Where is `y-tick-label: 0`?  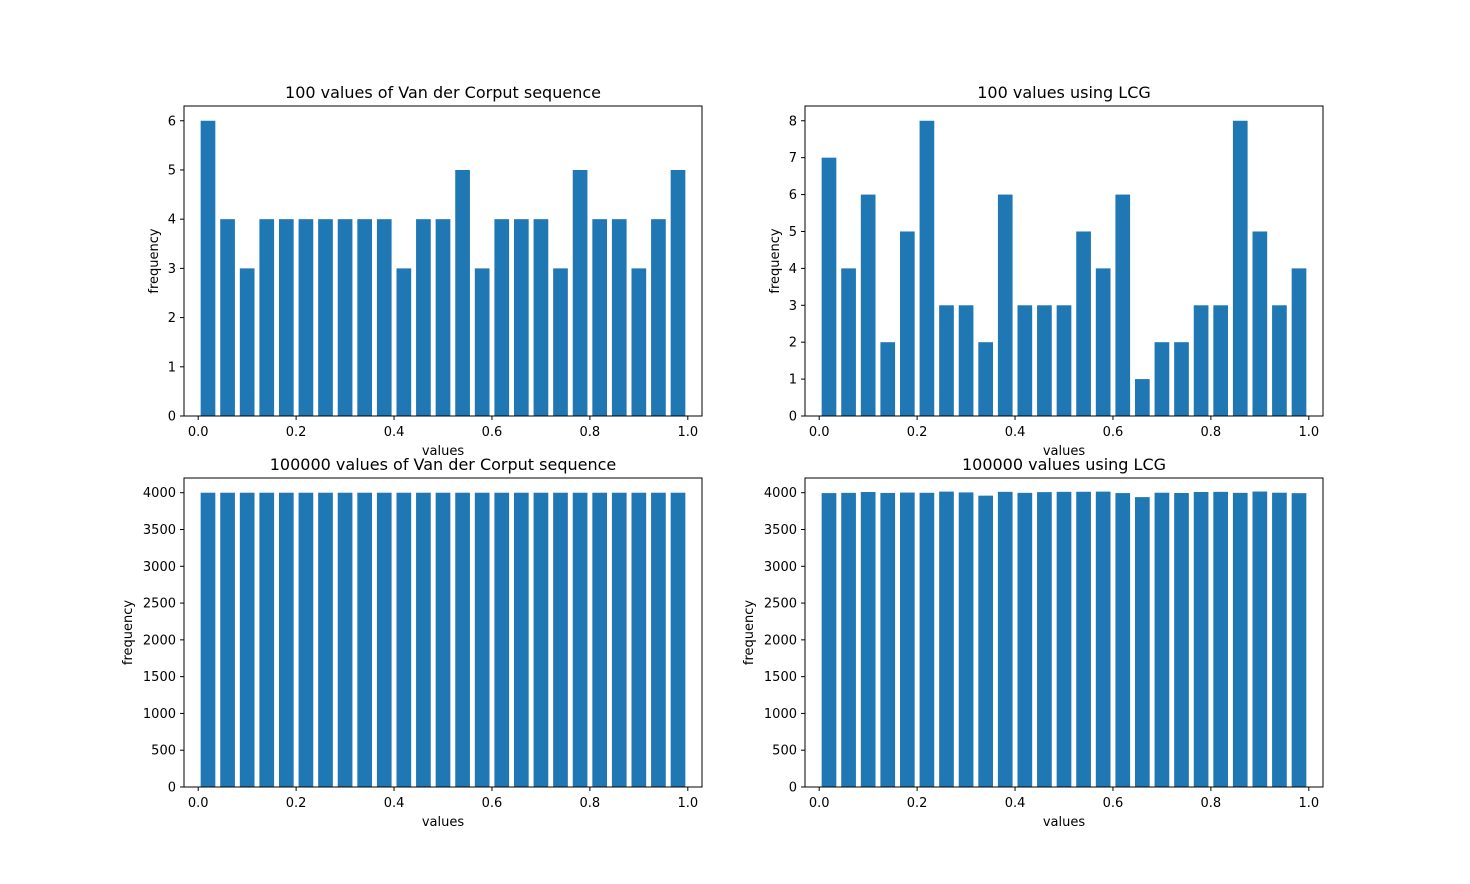 y-tick-label: 0 is located at coordinates (793, 417).